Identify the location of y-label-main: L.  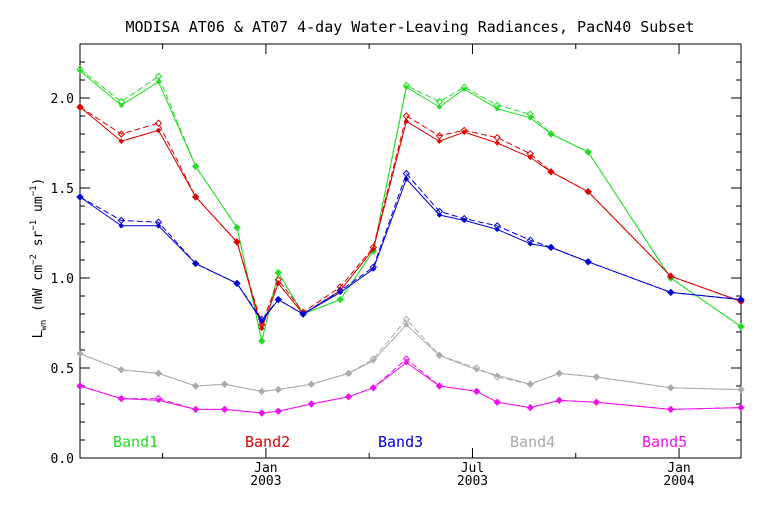
(38, 334).